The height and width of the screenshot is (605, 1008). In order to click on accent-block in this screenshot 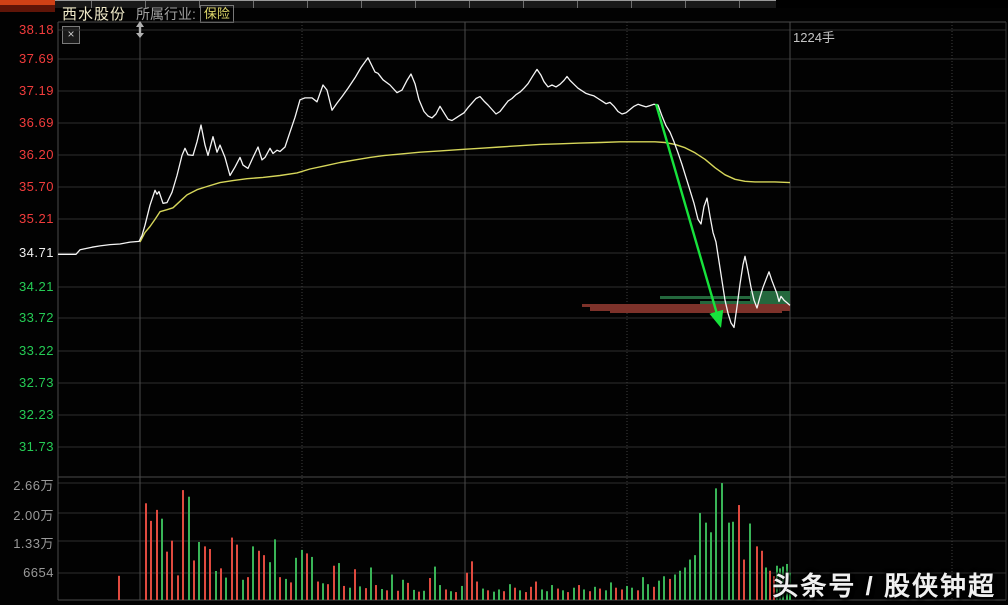, I will do `click(27, 2)`.